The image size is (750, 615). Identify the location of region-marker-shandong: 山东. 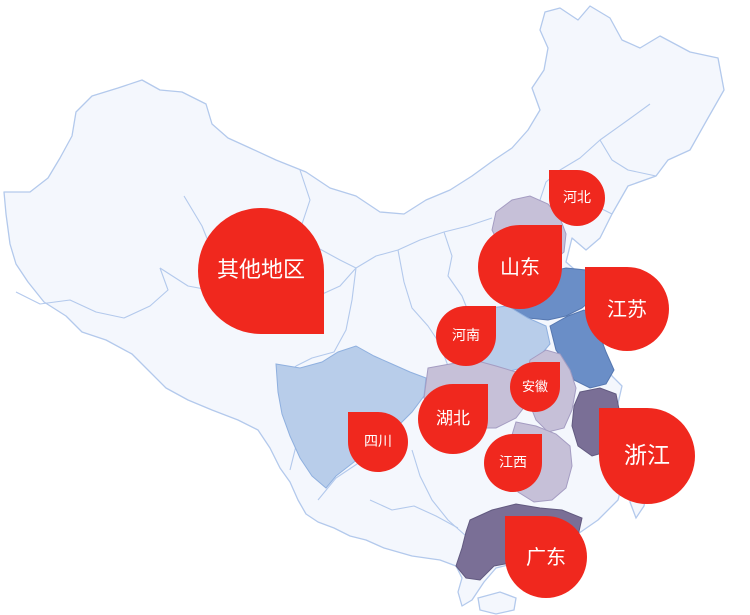
(520, 267).